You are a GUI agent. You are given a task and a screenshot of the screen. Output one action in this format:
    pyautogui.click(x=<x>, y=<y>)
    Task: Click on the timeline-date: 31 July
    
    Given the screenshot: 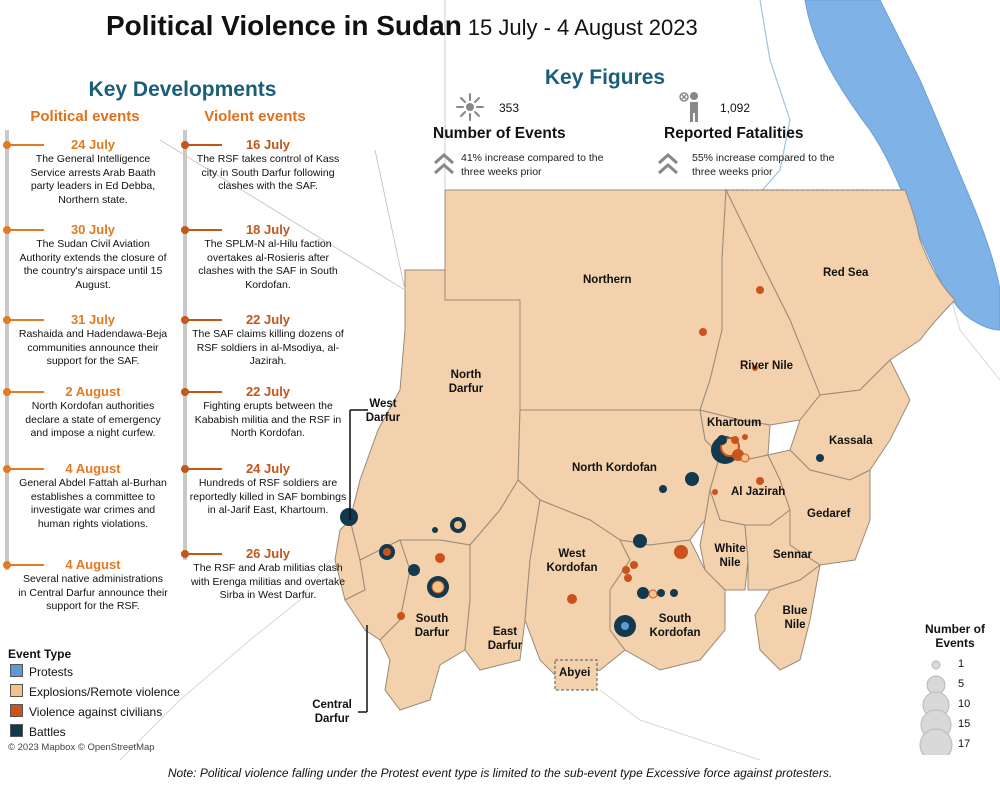 What is the action you would take?
    pyautogui.click(x=93, y=319)
    